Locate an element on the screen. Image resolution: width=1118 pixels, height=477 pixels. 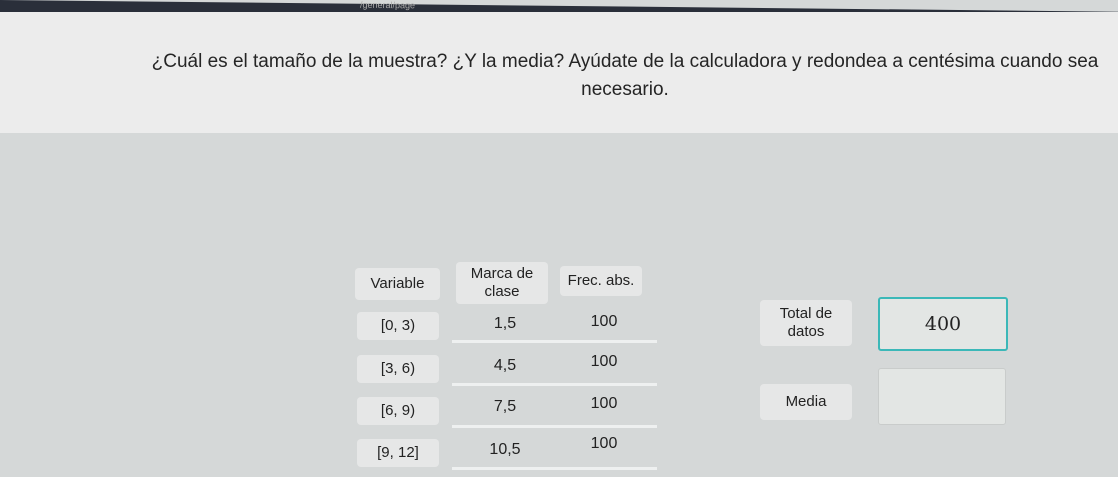
header-variable: Variable is located at coordinates (397, 284).